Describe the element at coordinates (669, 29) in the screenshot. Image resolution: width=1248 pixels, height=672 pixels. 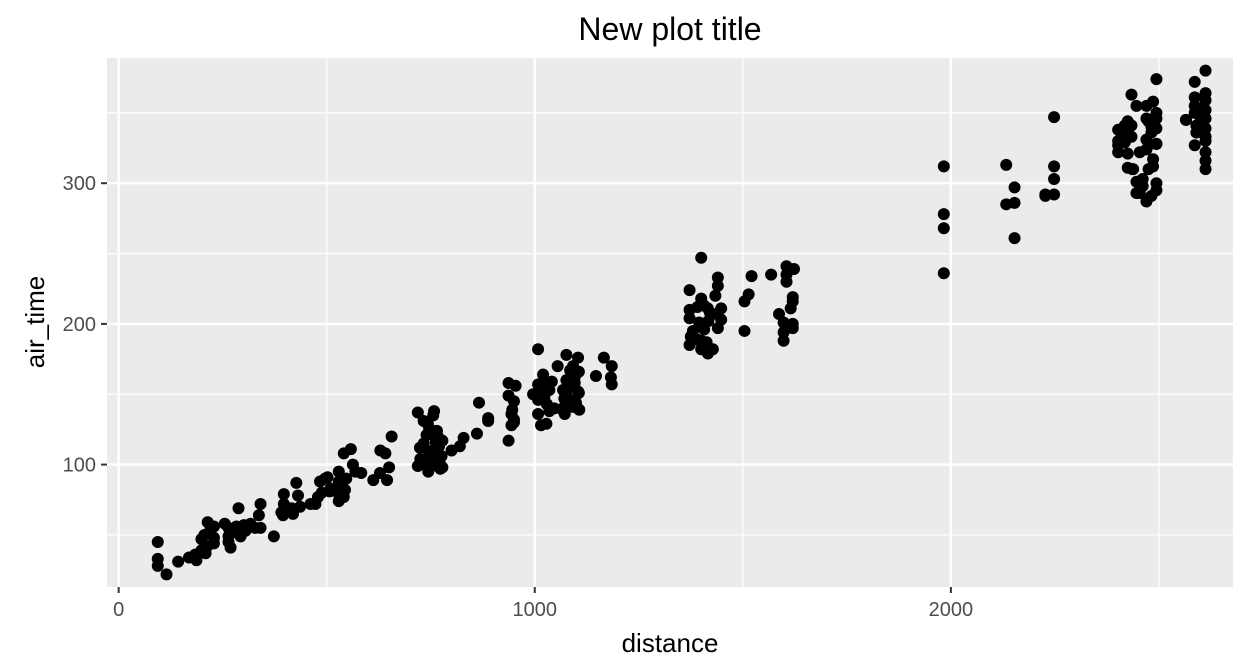
I see `plot-title: New plot title` at that location.